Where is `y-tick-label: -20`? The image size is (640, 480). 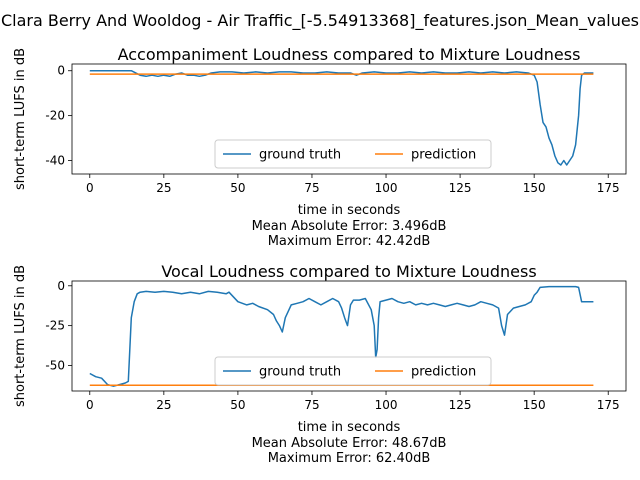 y-tick-label: -20 is located at coordinates (55, 116).